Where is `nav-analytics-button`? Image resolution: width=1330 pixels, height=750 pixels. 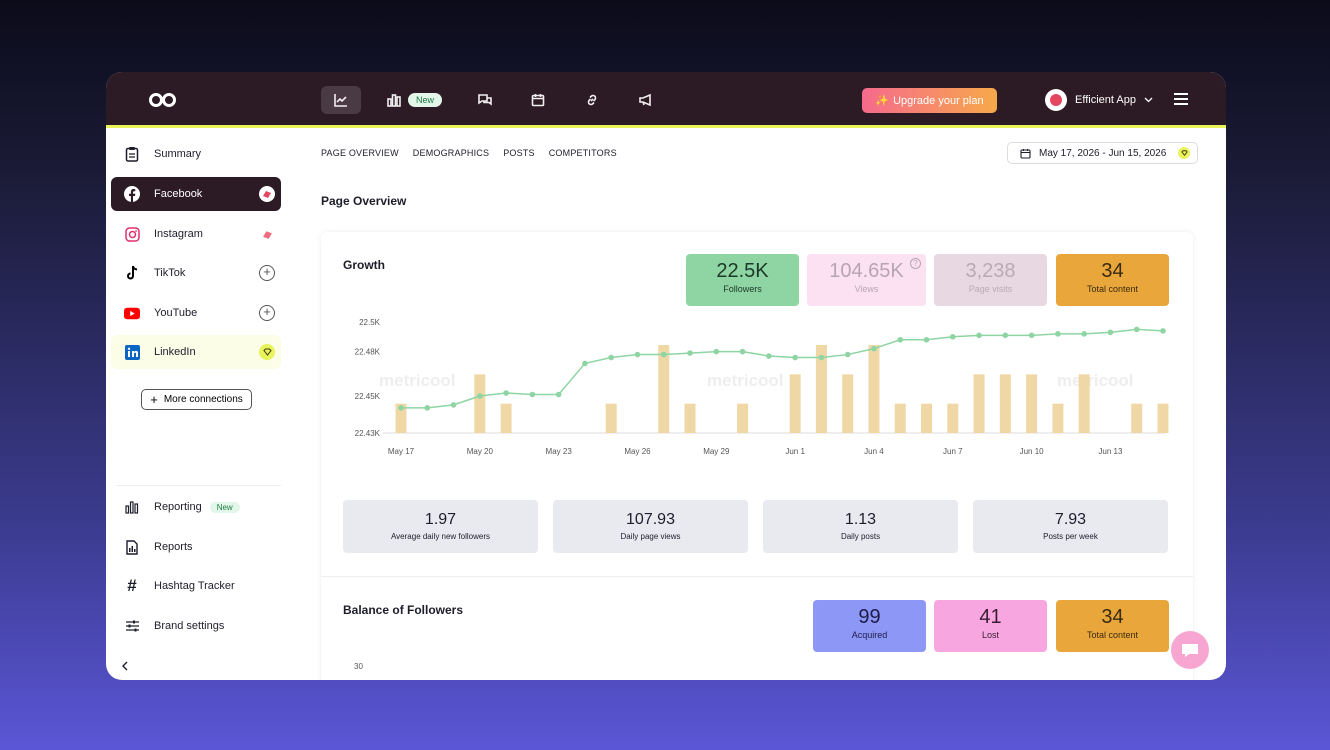 nav-analytics-button is located at coordinates (341, 100).